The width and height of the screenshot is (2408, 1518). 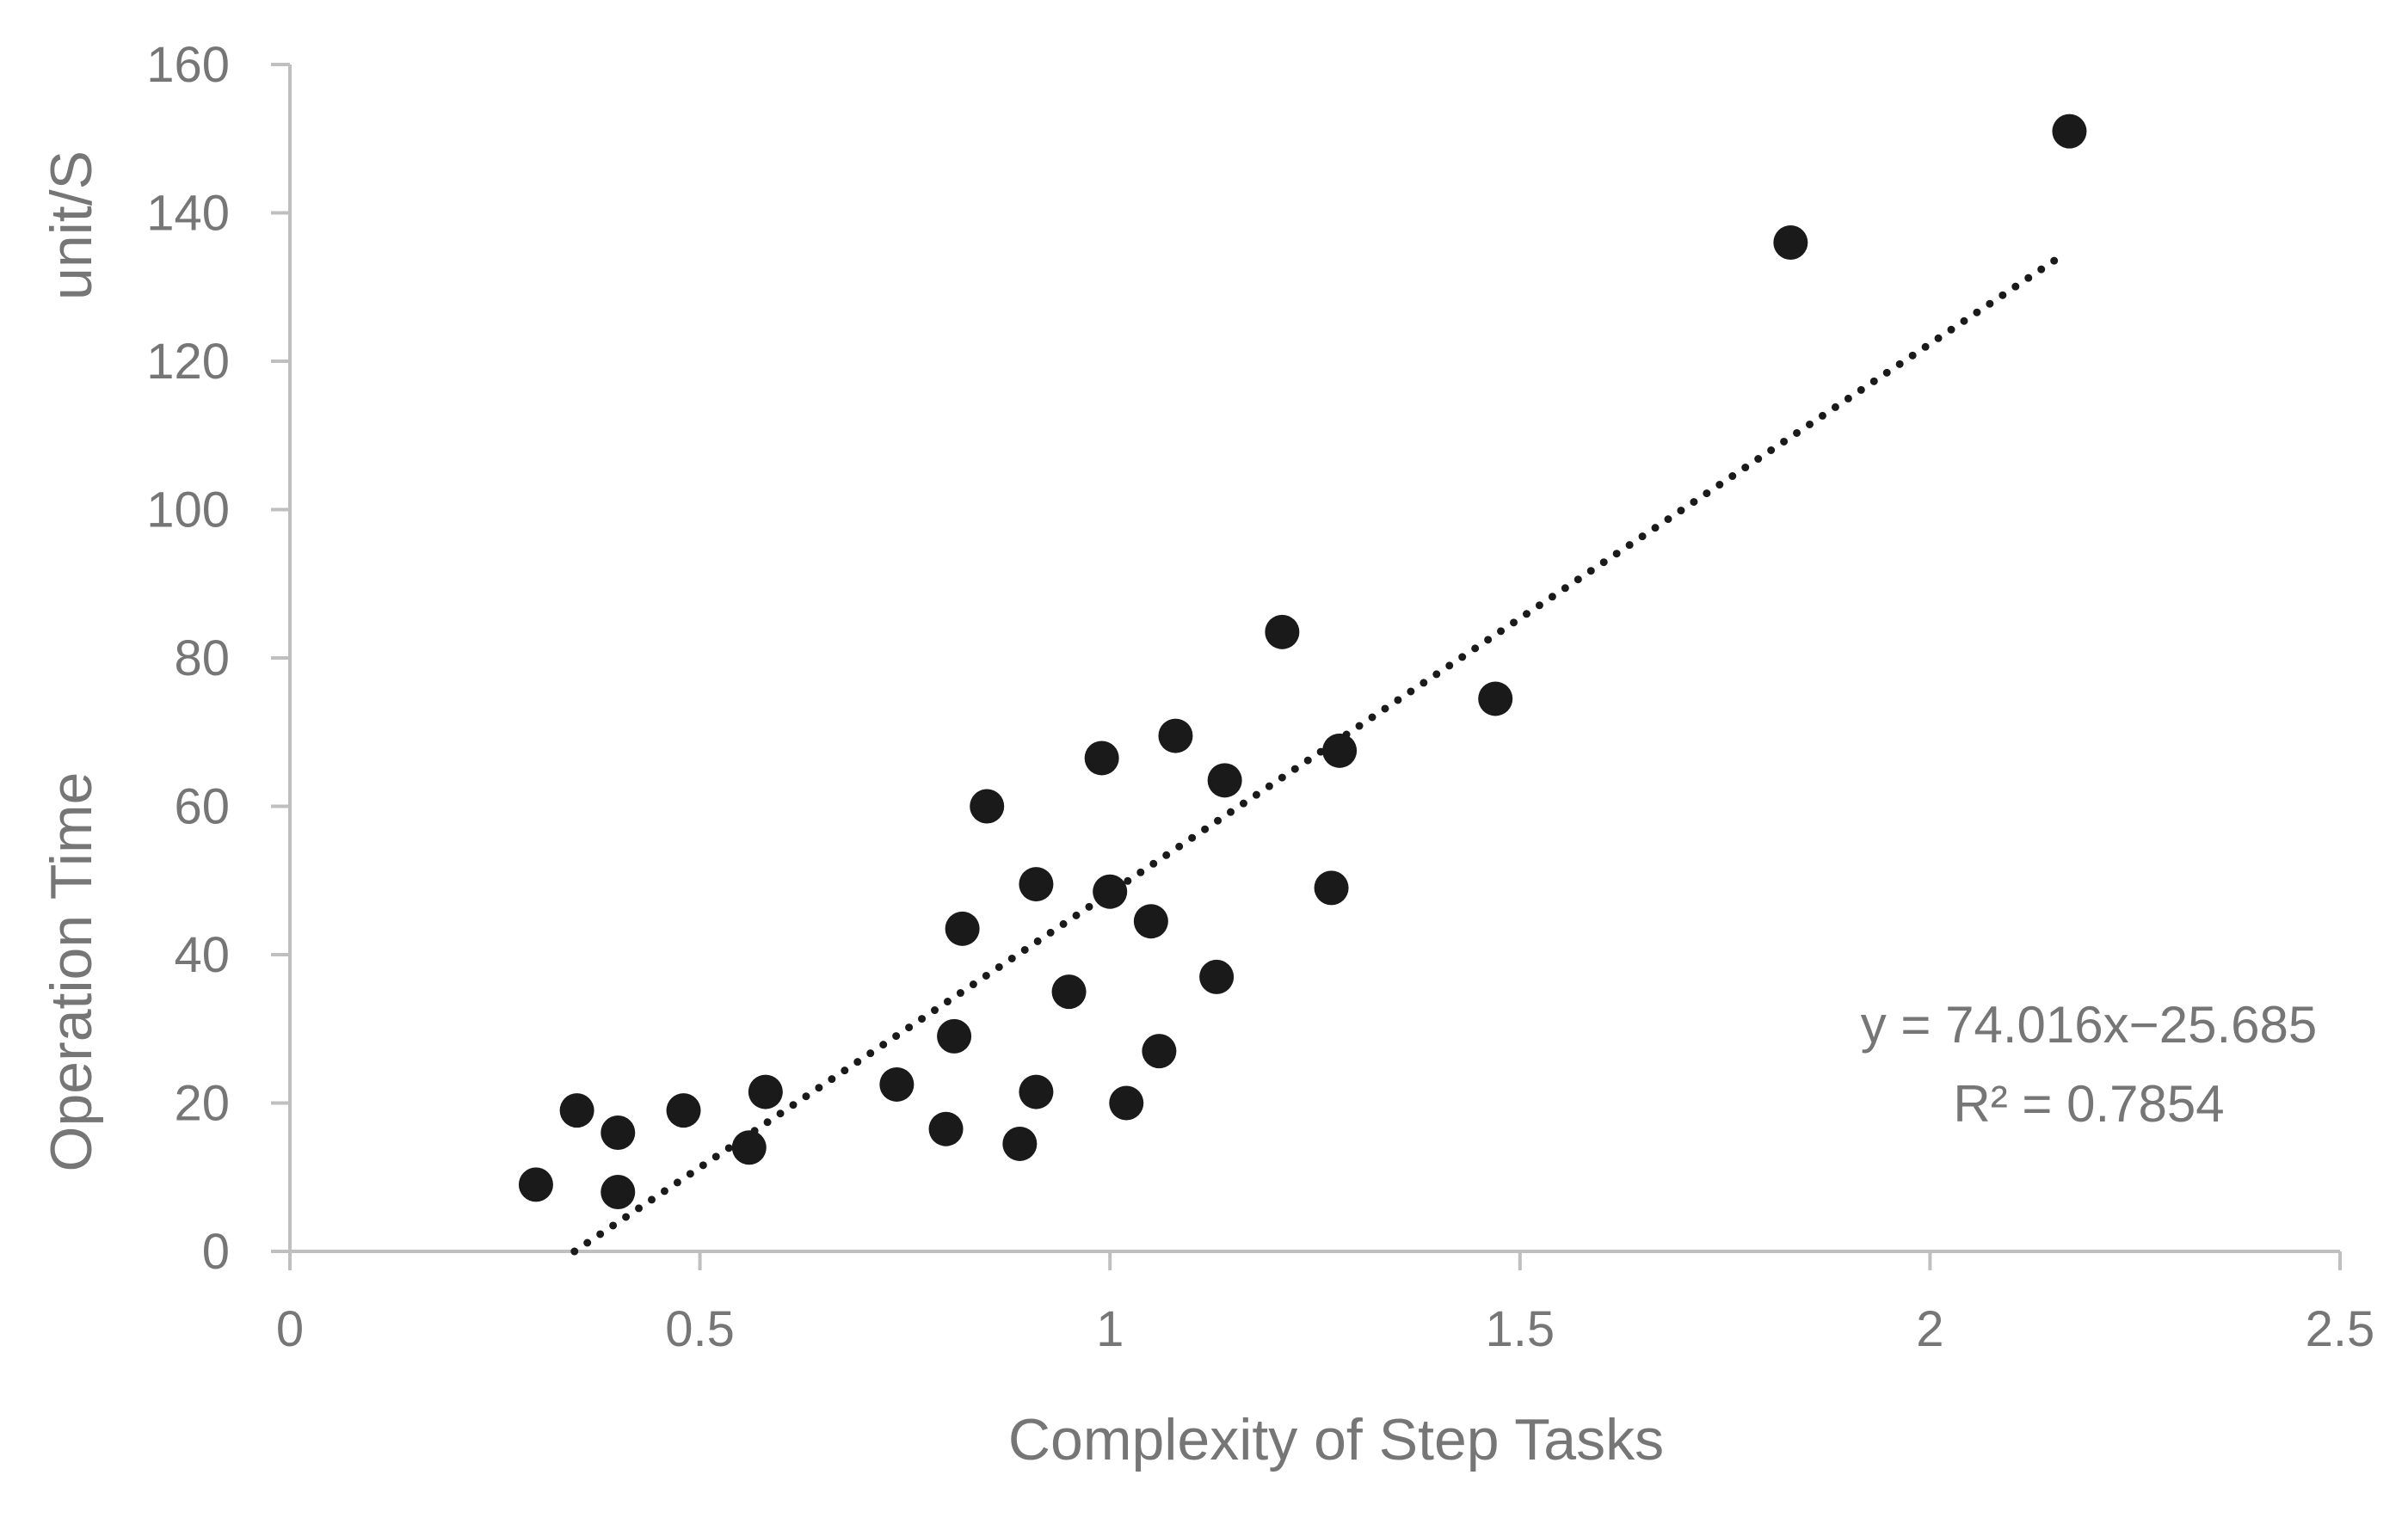 I want to click on x-axis-ticks: 0 0.5 1 1.5 2 2.5, so click(x=1325, y=1304).